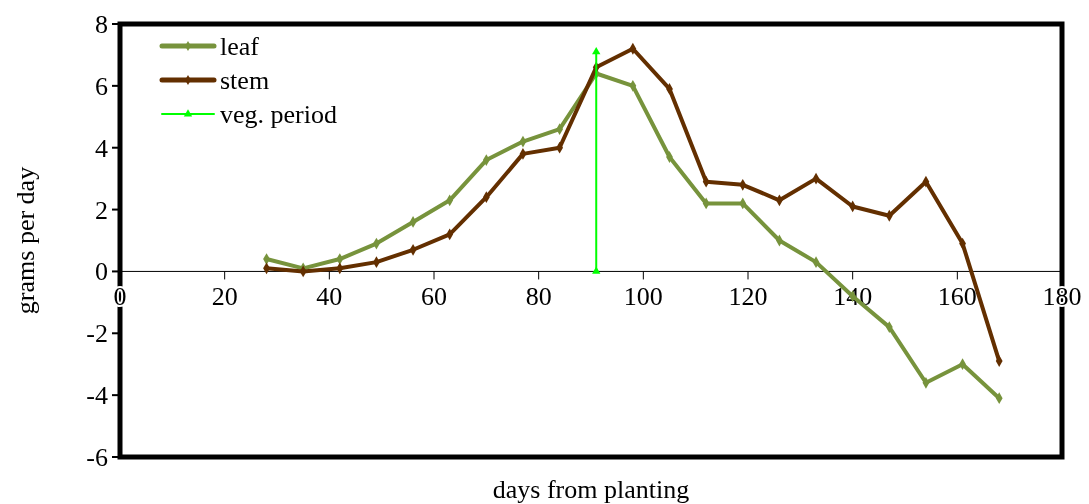 This screenshot has width=1089, height=504. I want to click on y-tick-label: 8, so click(101, 24).